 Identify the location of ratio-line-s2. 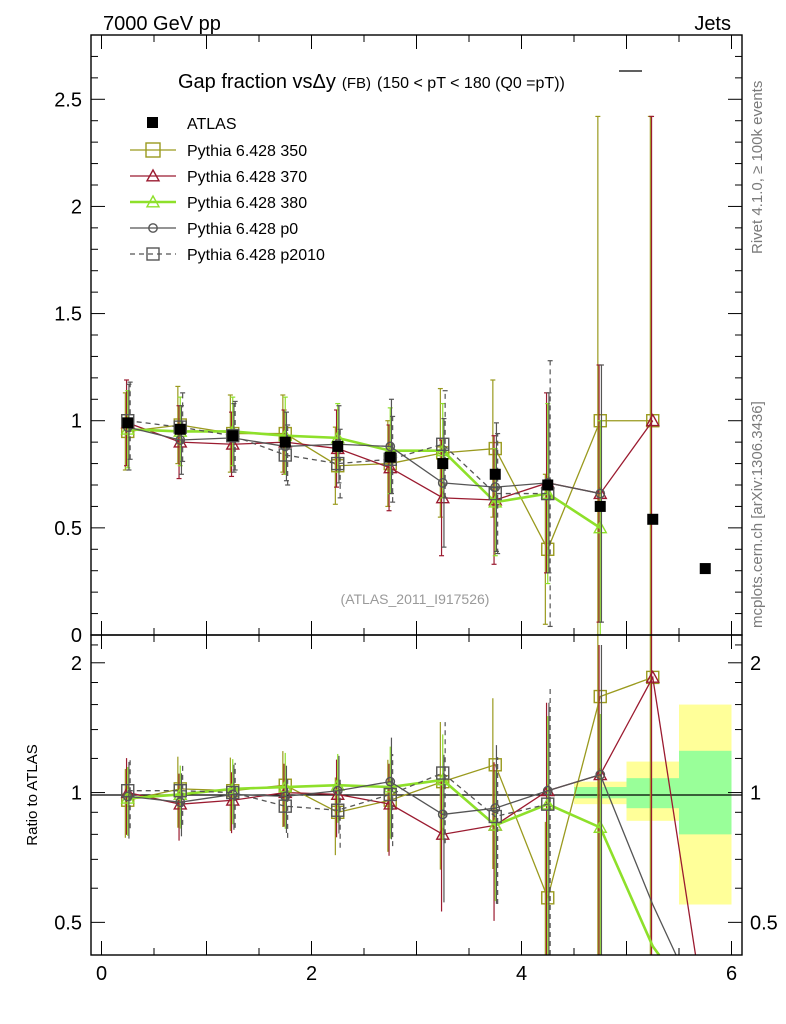
(394, 866).